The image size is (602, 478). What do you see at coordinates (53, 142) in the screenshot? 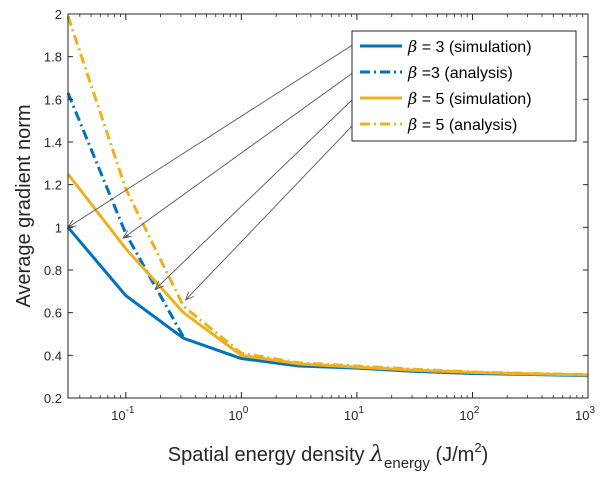
I see `y-tick-label: 1.4` at bounding box center [53, 142].